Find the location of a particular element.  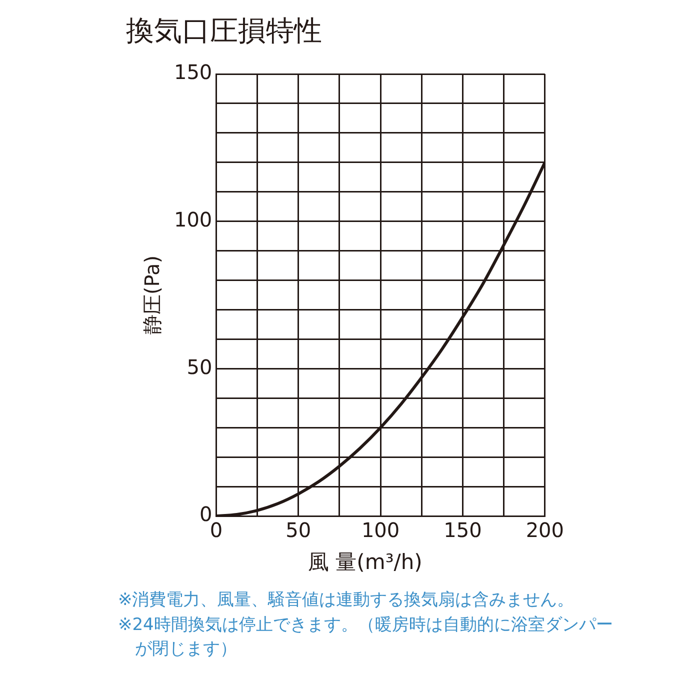

y-tick-label: 100 is located at coordinates (193, 220).